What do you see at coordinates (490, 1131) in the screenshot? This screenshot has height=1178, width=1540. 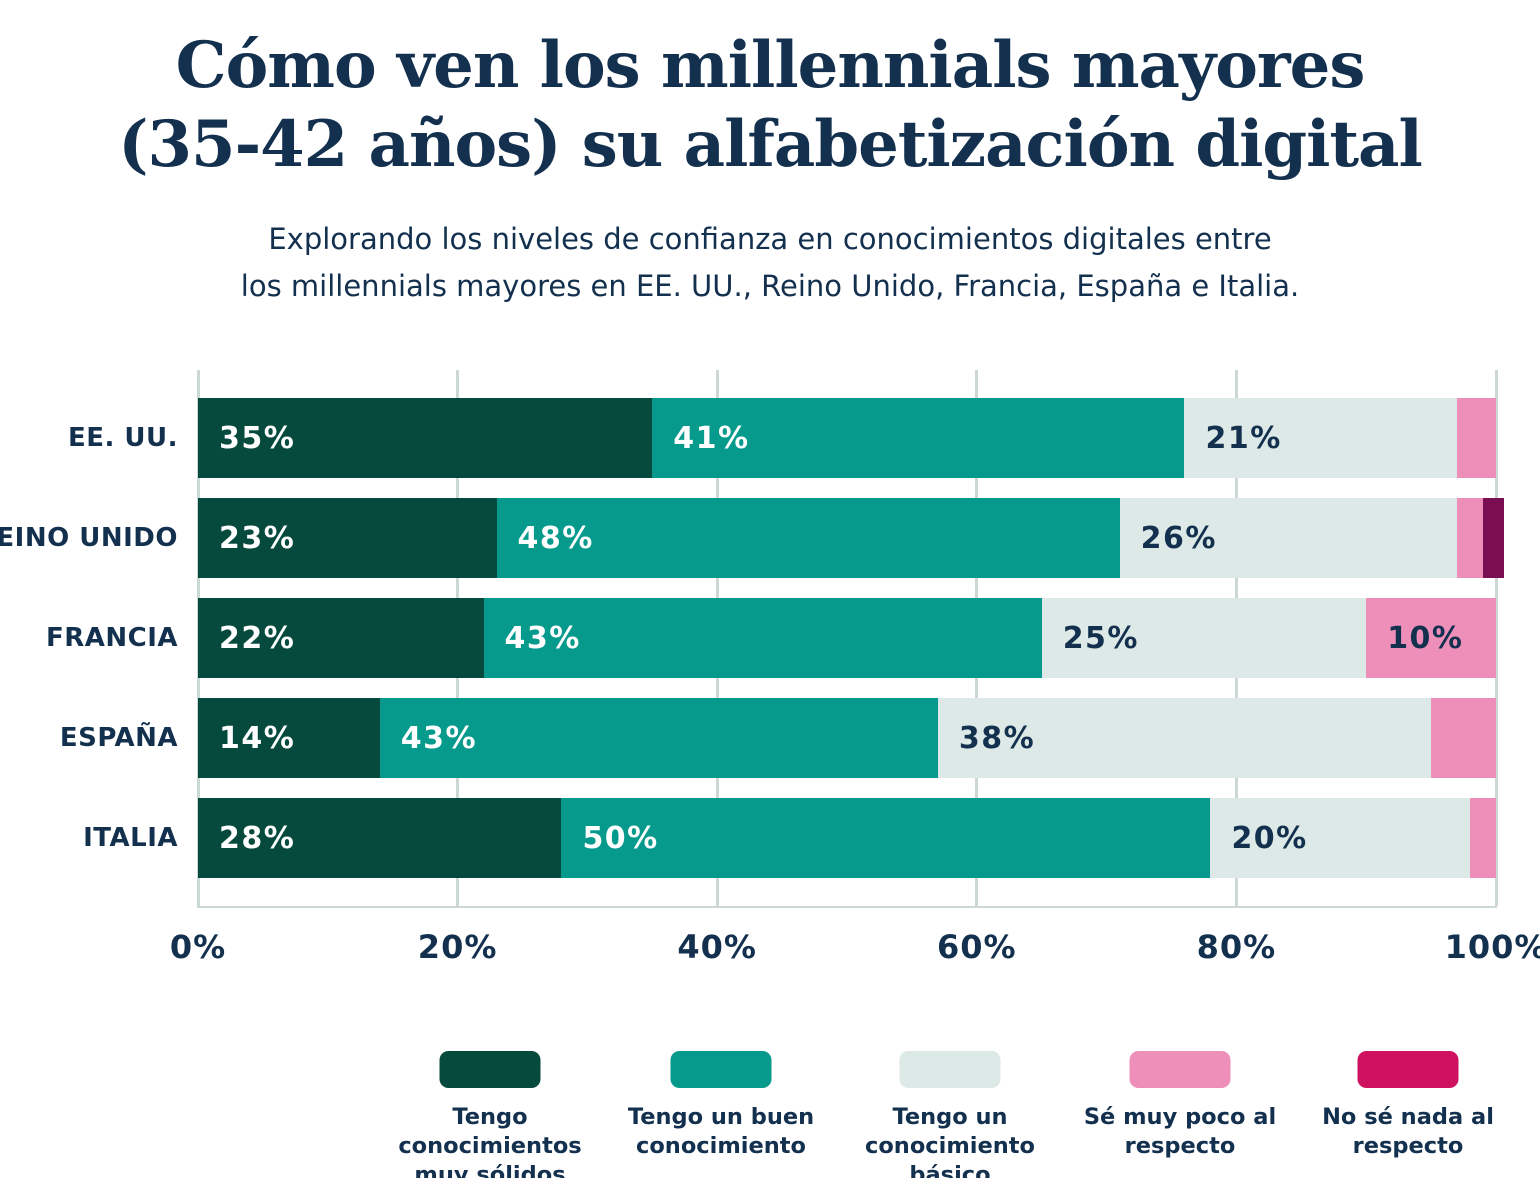 I see `legend-label-line: Tengo conocimientos` at bounding box center [490, 1131].